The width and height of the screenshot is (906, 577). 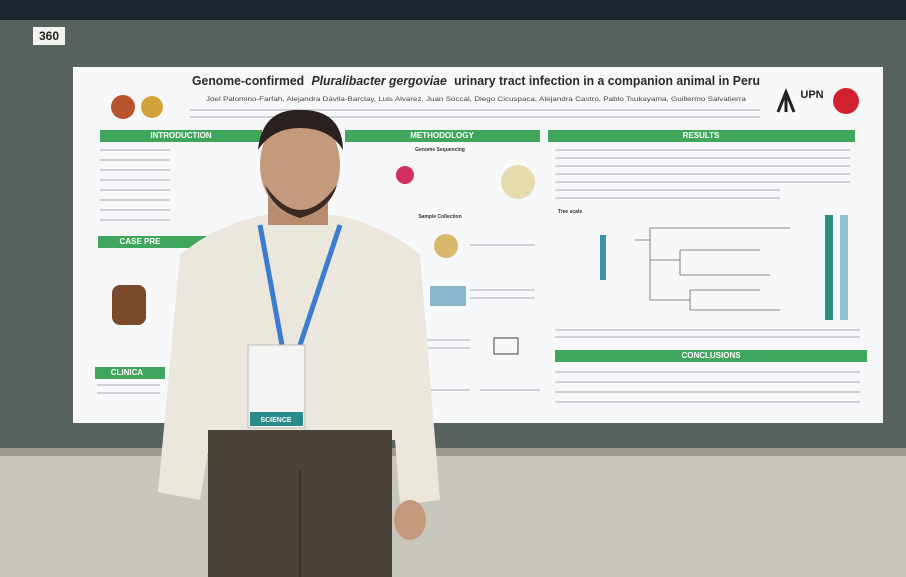 What do you see at coordinates (786, 100) in the screenshot?
I see `upn-arrow` at bounding box center [786, 100].